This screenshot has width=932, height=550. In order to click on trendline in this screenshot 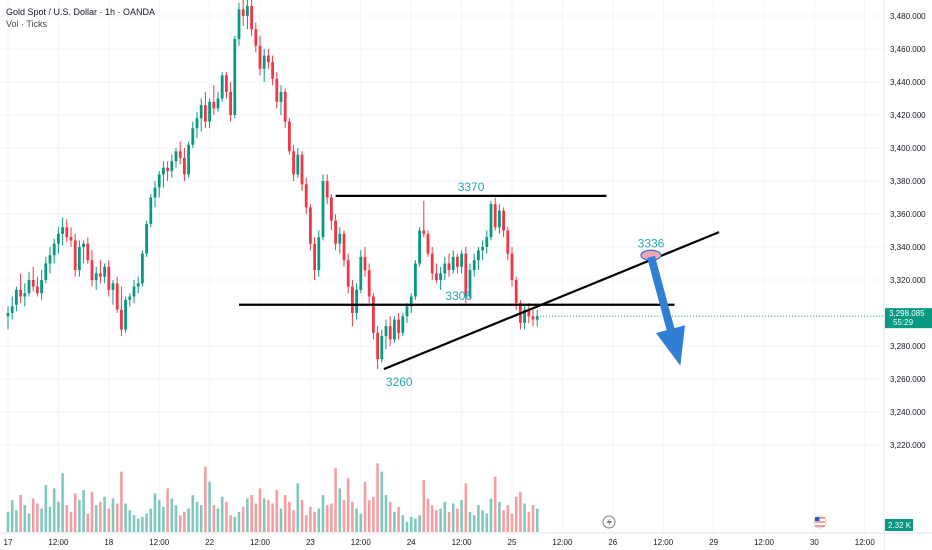, I will do `click(551, 301)`.